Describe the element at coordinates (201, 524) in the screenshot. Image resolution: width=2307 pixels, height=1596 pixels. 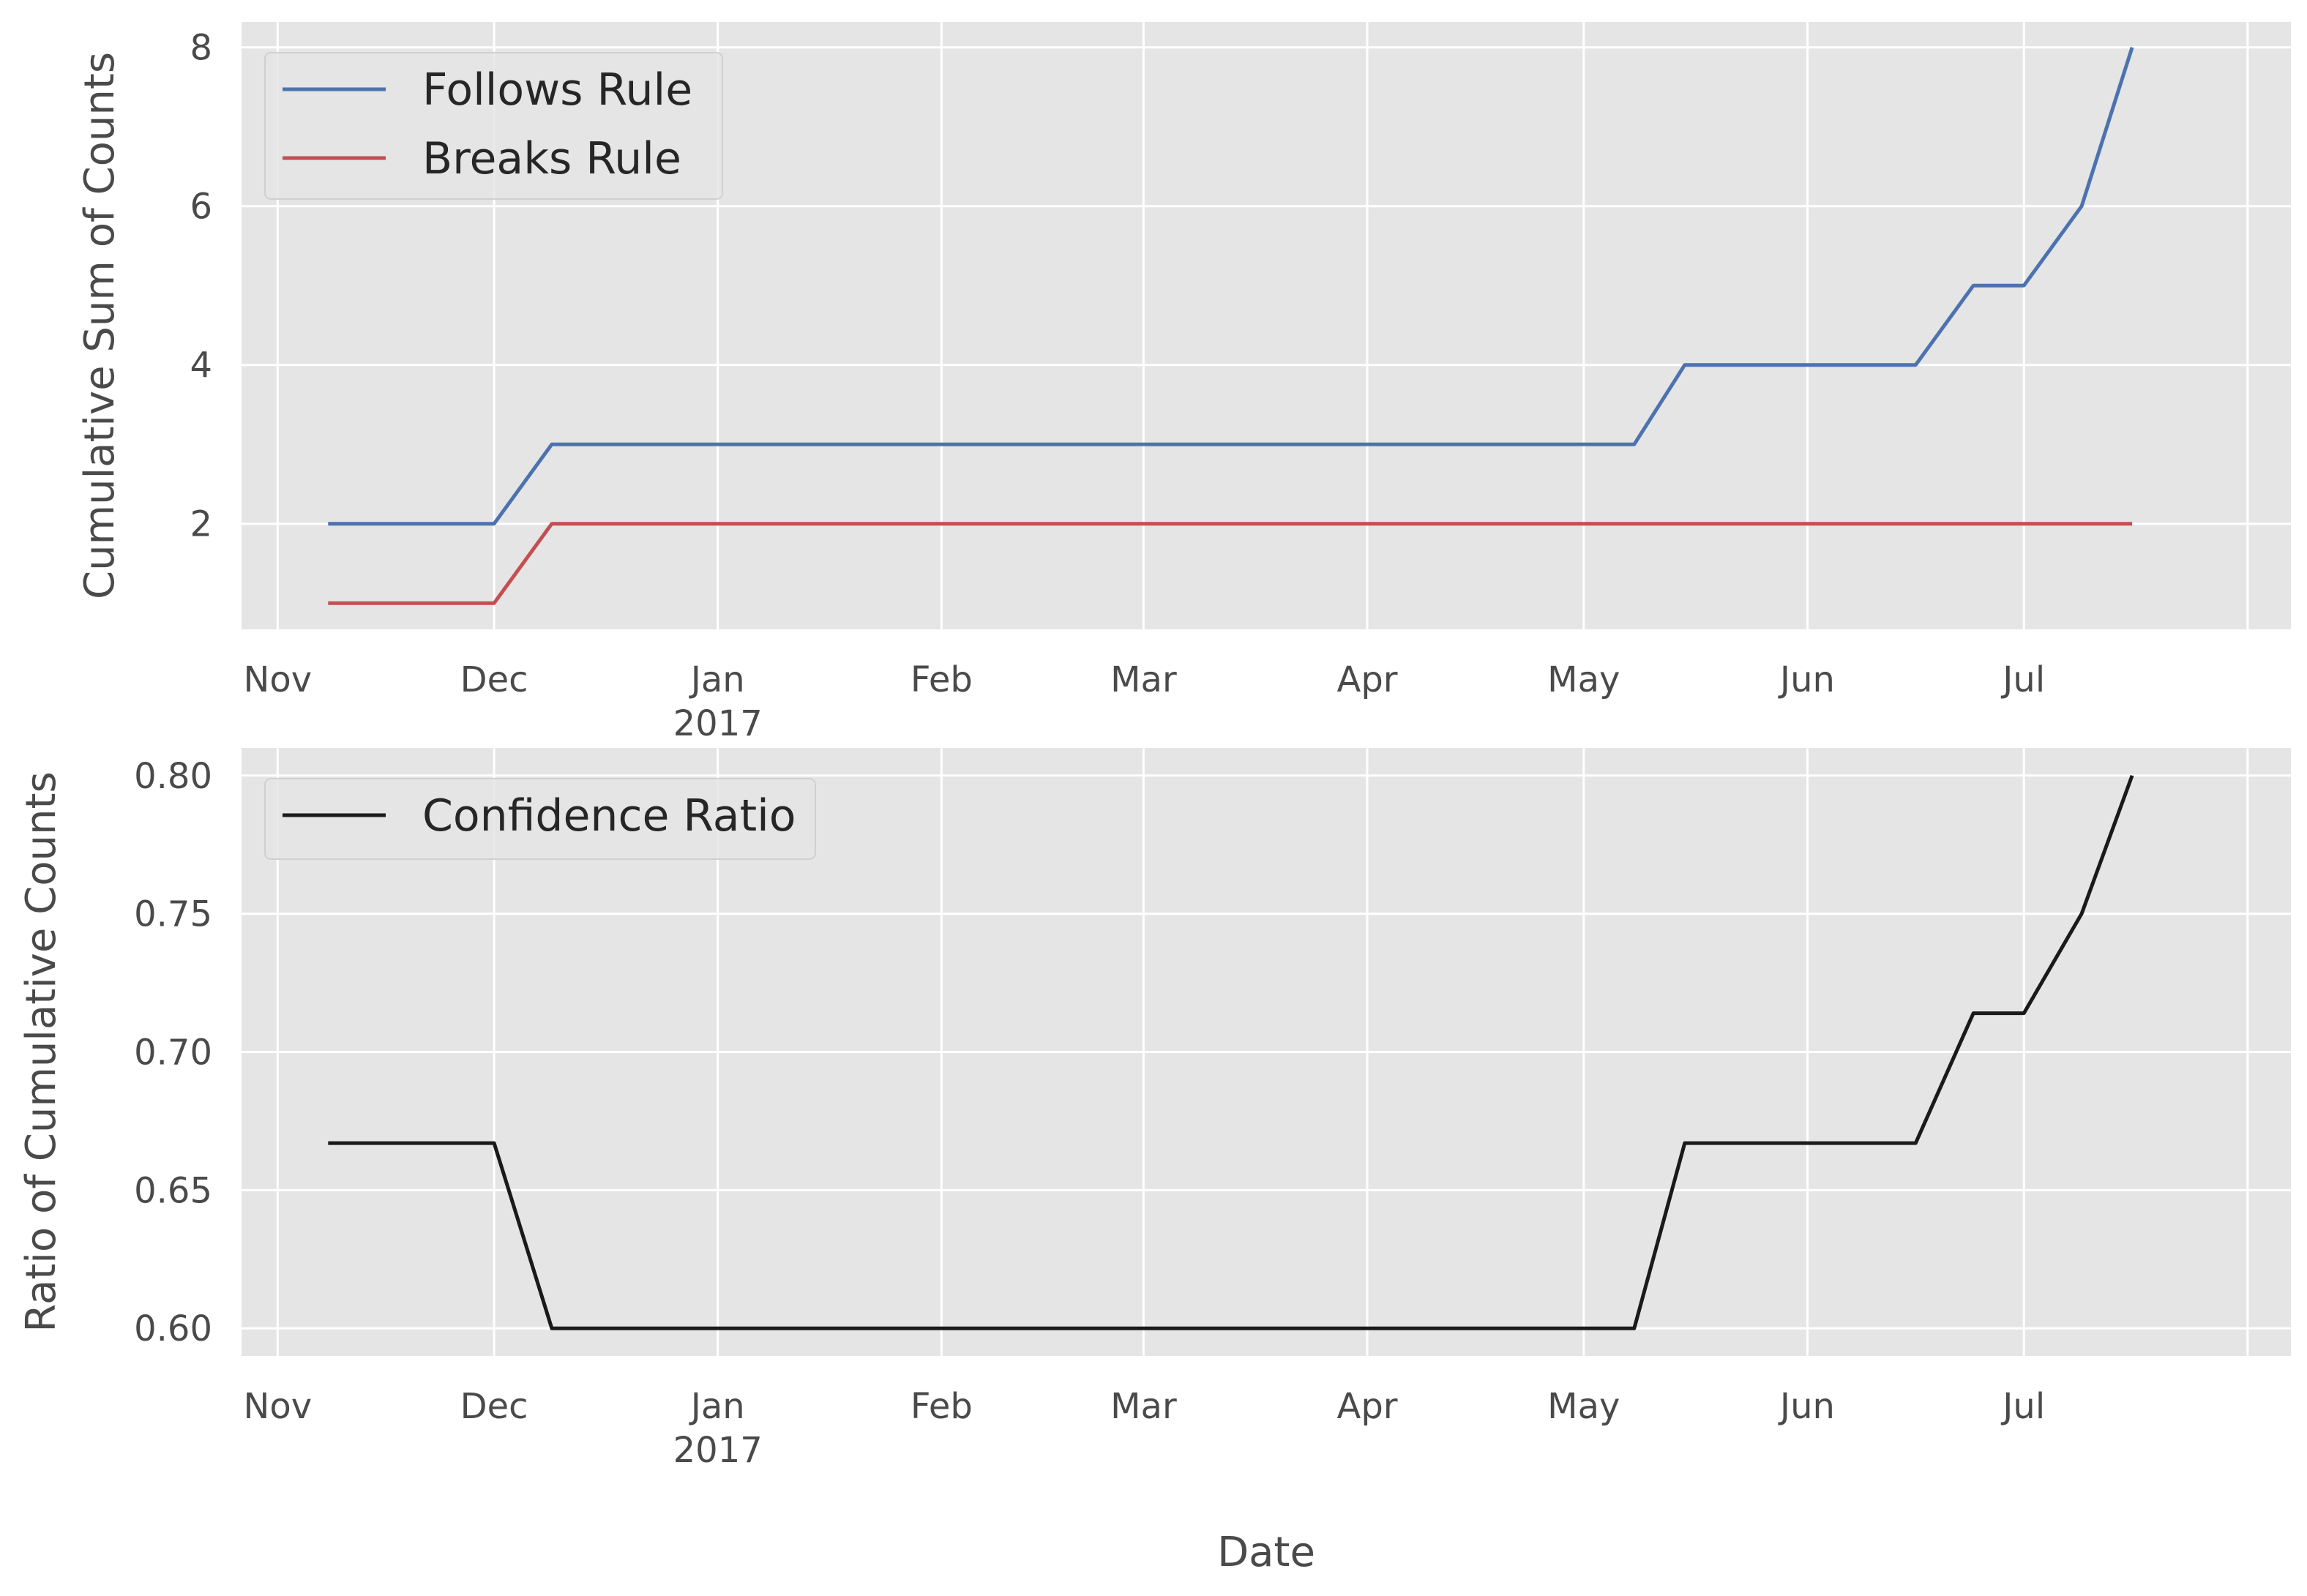
I see `y-tick-label: 2` at that location.